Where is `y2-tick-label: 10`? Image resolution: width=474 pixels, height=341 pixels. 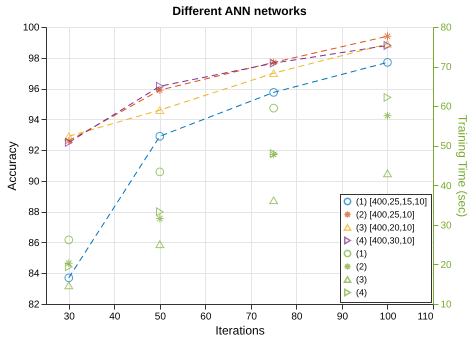
y2-tick-label: 10 is located at coordinates (446, 305).